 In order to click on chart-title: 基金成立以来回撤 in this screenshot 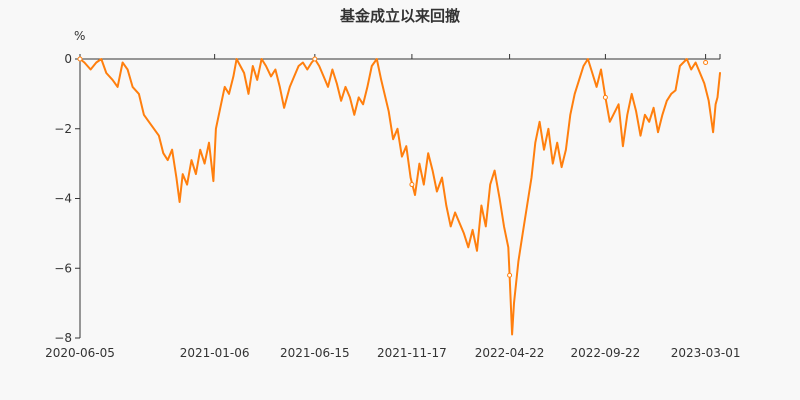, I will do `click(399, 16)`.